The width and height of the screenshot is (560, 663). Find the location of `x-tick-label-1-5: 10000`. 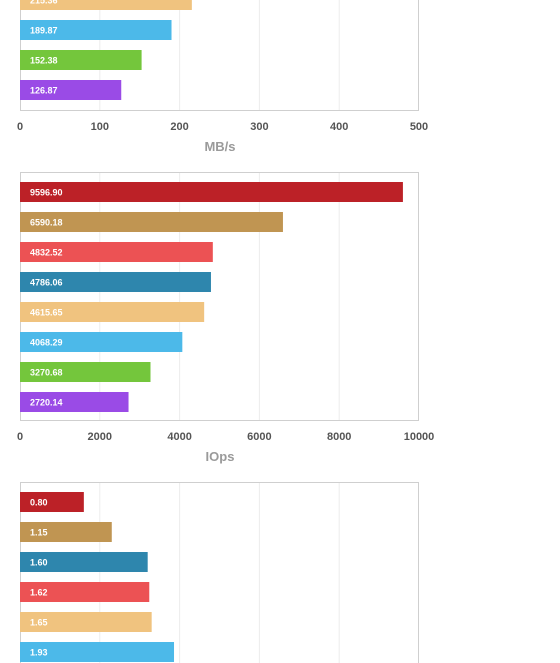

x-tick-label-1-5: 10000 is located at coordinates (419, 437).